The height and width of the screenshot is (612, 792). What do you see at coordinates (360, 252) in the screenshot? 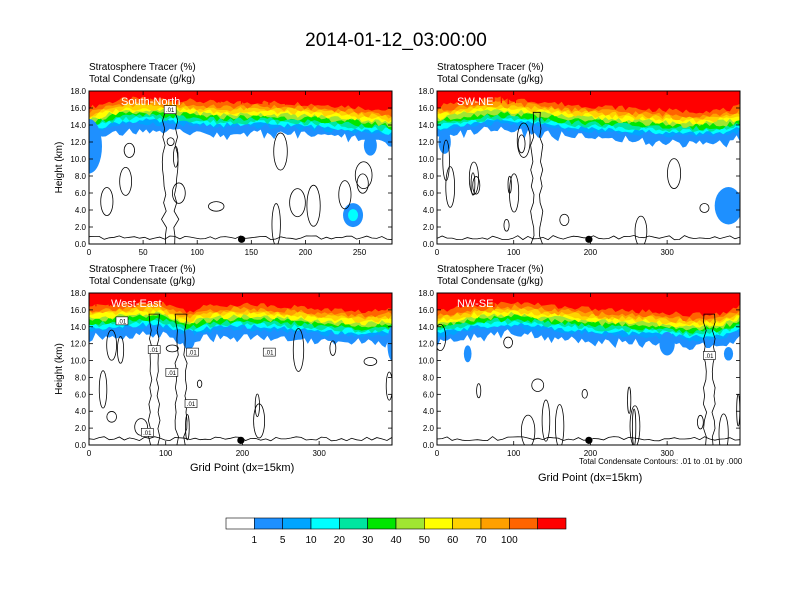
I see `x-tick-label: 250` at bounding box center [360, 252].